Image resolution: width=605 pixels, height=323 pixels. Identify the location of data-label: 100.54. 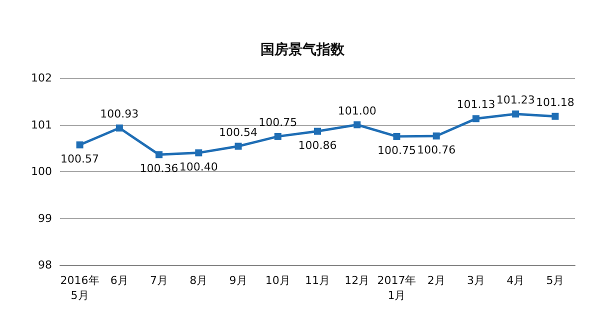
(238, 132).